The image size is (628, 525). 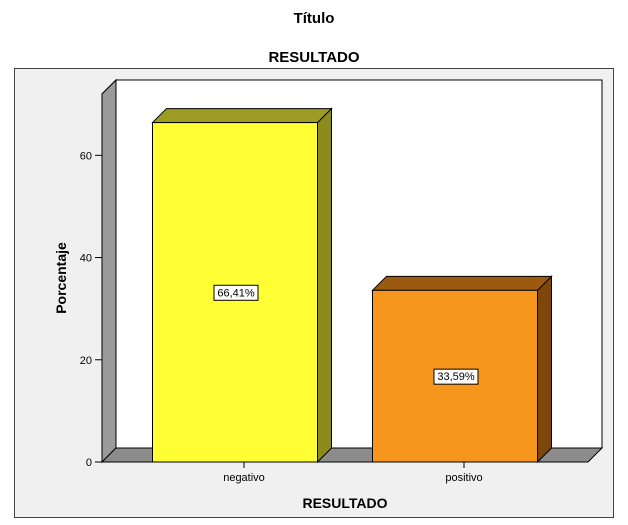 What do you see at coordinates (344, 503) in the screenshot?
I see `x-axis-label: RESULTADO` at bounding box center [344, 503].